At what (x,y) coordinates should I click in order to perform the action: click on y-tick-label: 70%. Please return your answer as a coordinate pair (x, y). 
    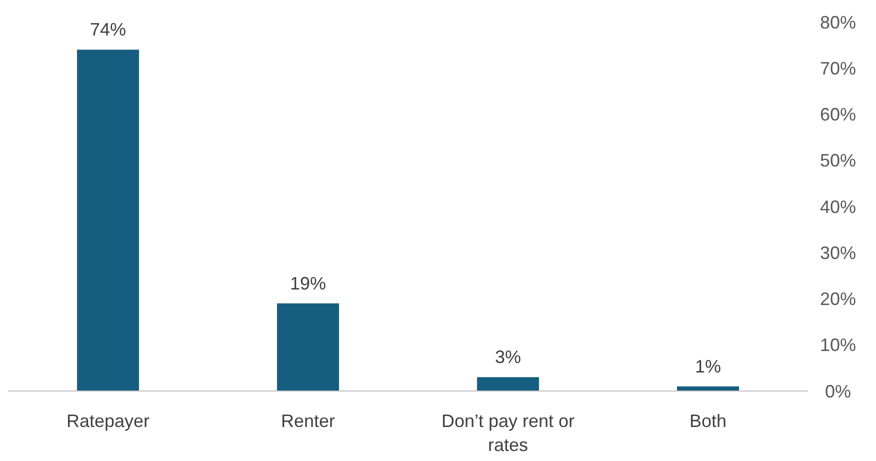
    Looking at the image, I should click on (838, 68).